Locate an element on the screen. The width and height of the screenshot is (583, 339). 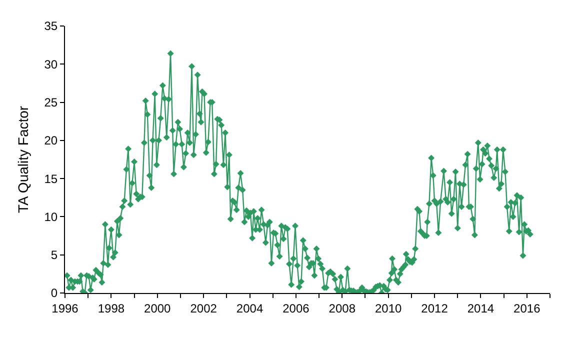
x-tick-label: 1996 is located at coordinates (65, 308).